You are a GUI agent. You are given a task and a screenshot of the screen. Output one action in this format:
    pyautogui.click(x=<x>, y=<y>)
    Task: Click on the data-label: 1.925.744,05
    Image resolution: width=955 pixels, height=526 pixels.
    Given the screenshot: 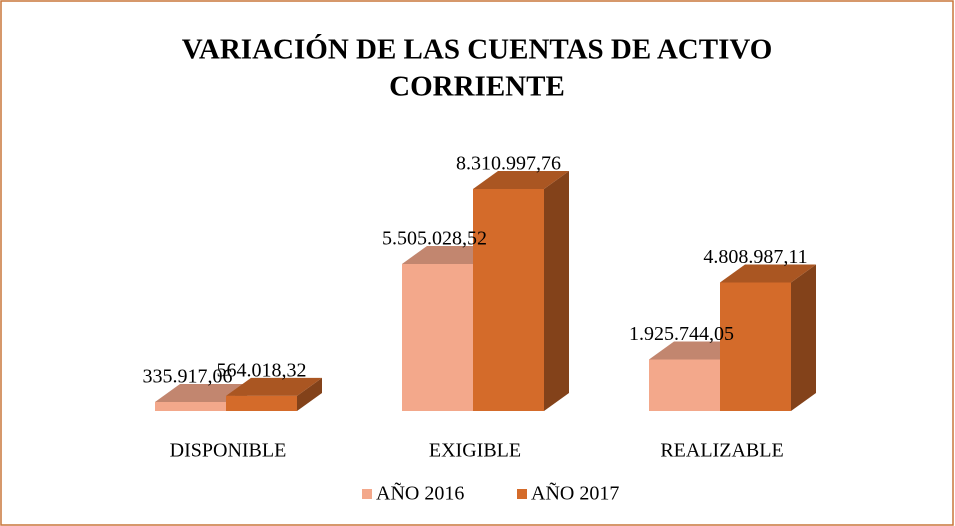 What is the action you would take?
    pyautogui.click(x=681, y=334)
    